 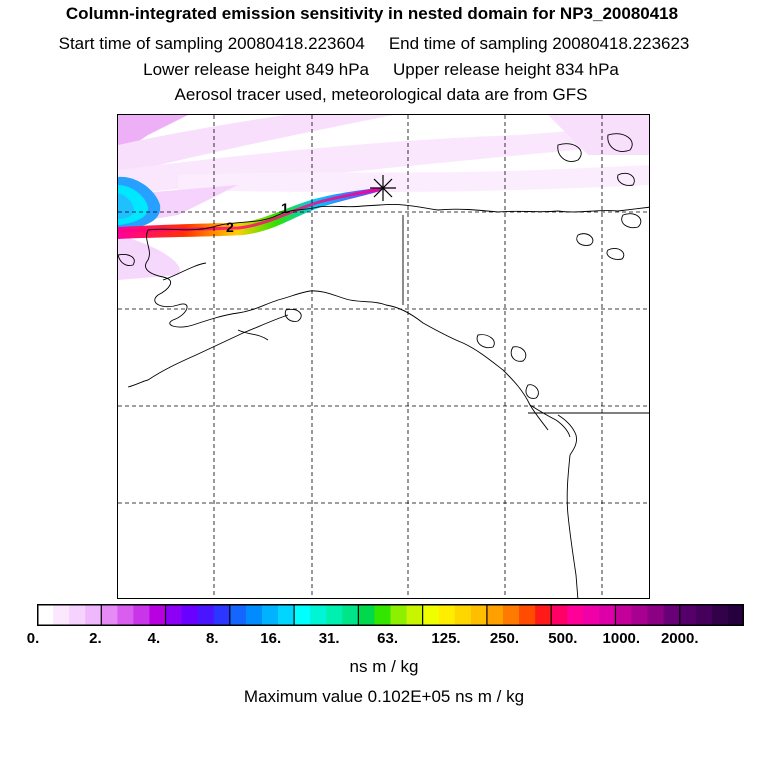 I want to click on colorbar-border, so click(x=390, y=615).